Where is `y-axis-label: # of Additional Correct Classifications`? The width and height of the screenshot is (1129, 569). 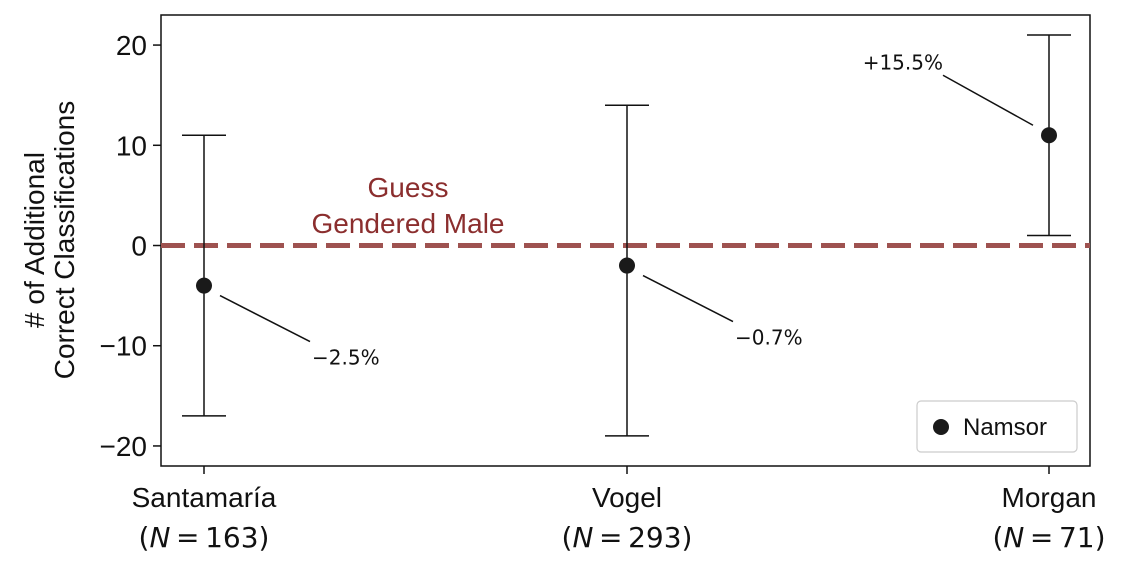
y-axis-label: # of Additional Correct Classifications is located at coordinates (49, 240).